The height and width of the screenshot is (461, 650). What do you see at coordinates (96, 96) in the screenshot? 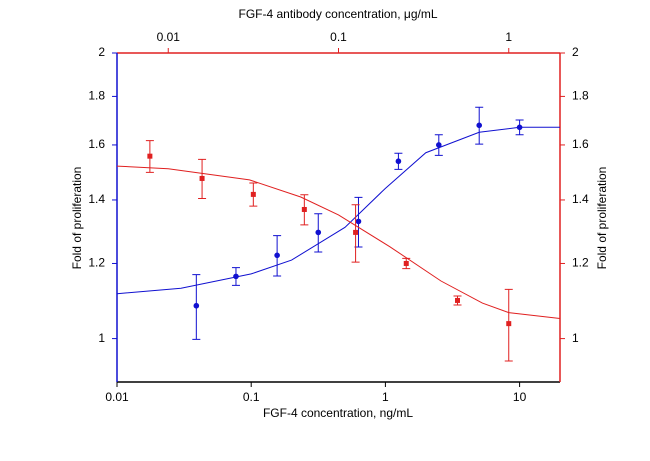
I see `y-tick-label: 1.8` at bounding box center [96, 96].